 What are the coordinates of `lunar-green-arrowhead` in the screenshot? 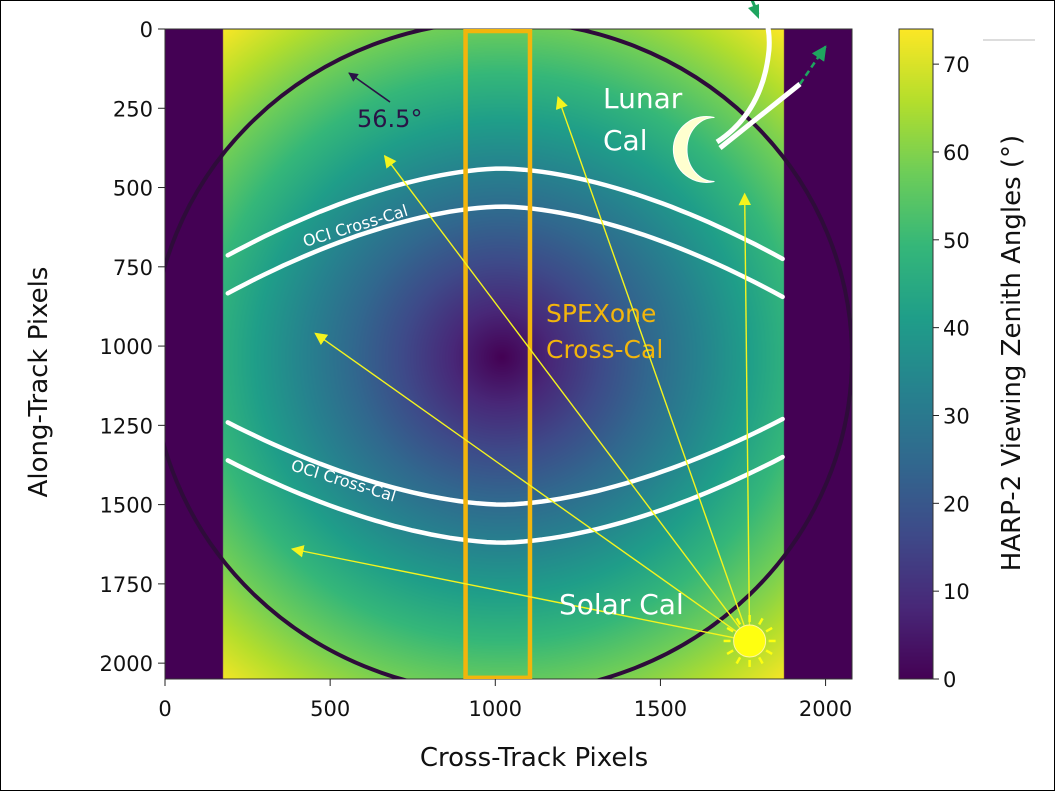 It's located at (753, 11).